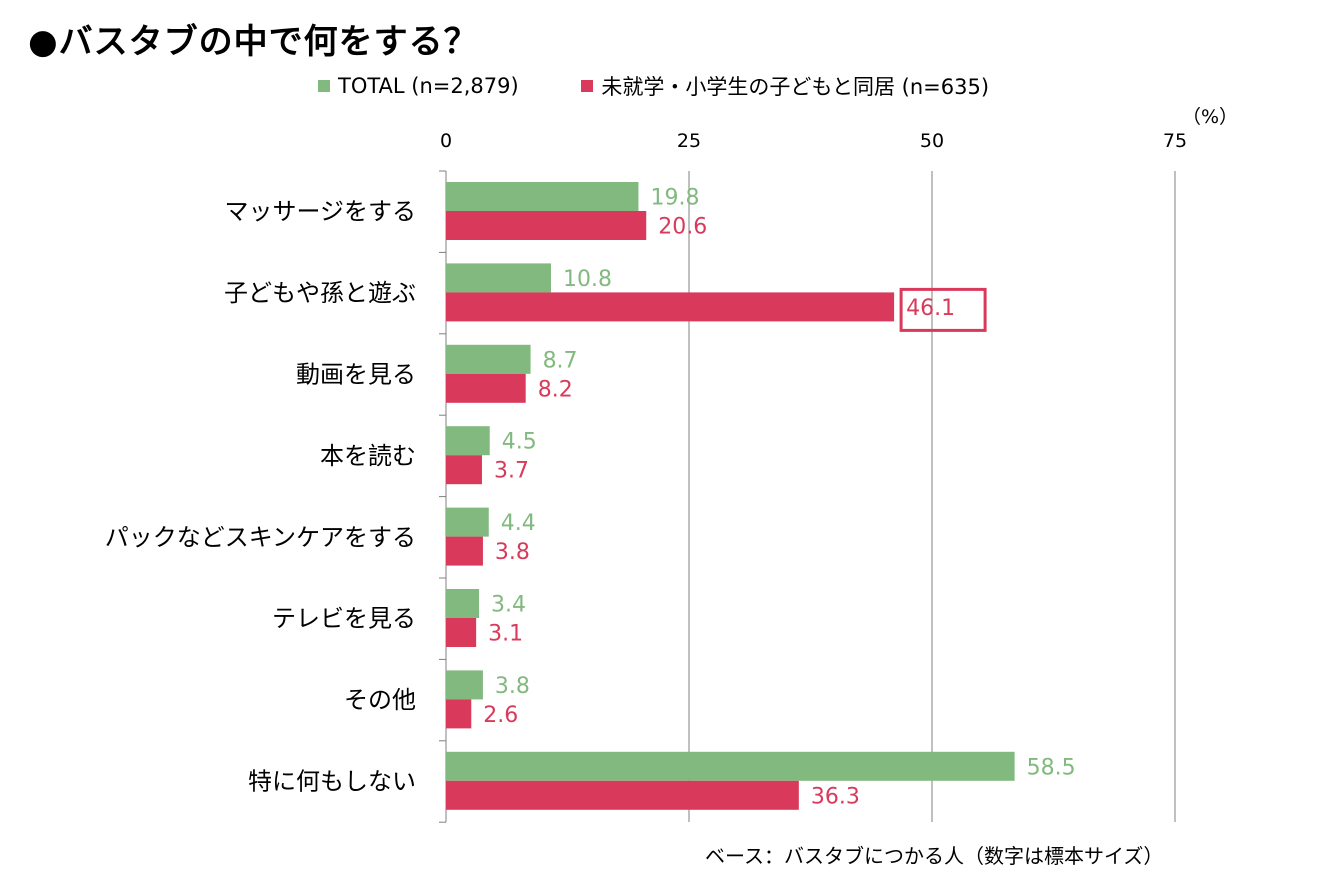 The height and width of the screenshot is (882, 1321). Describe the element at coordinates (508, 605) in the screenshot. I see `data-label-total: 3.4` at that location.